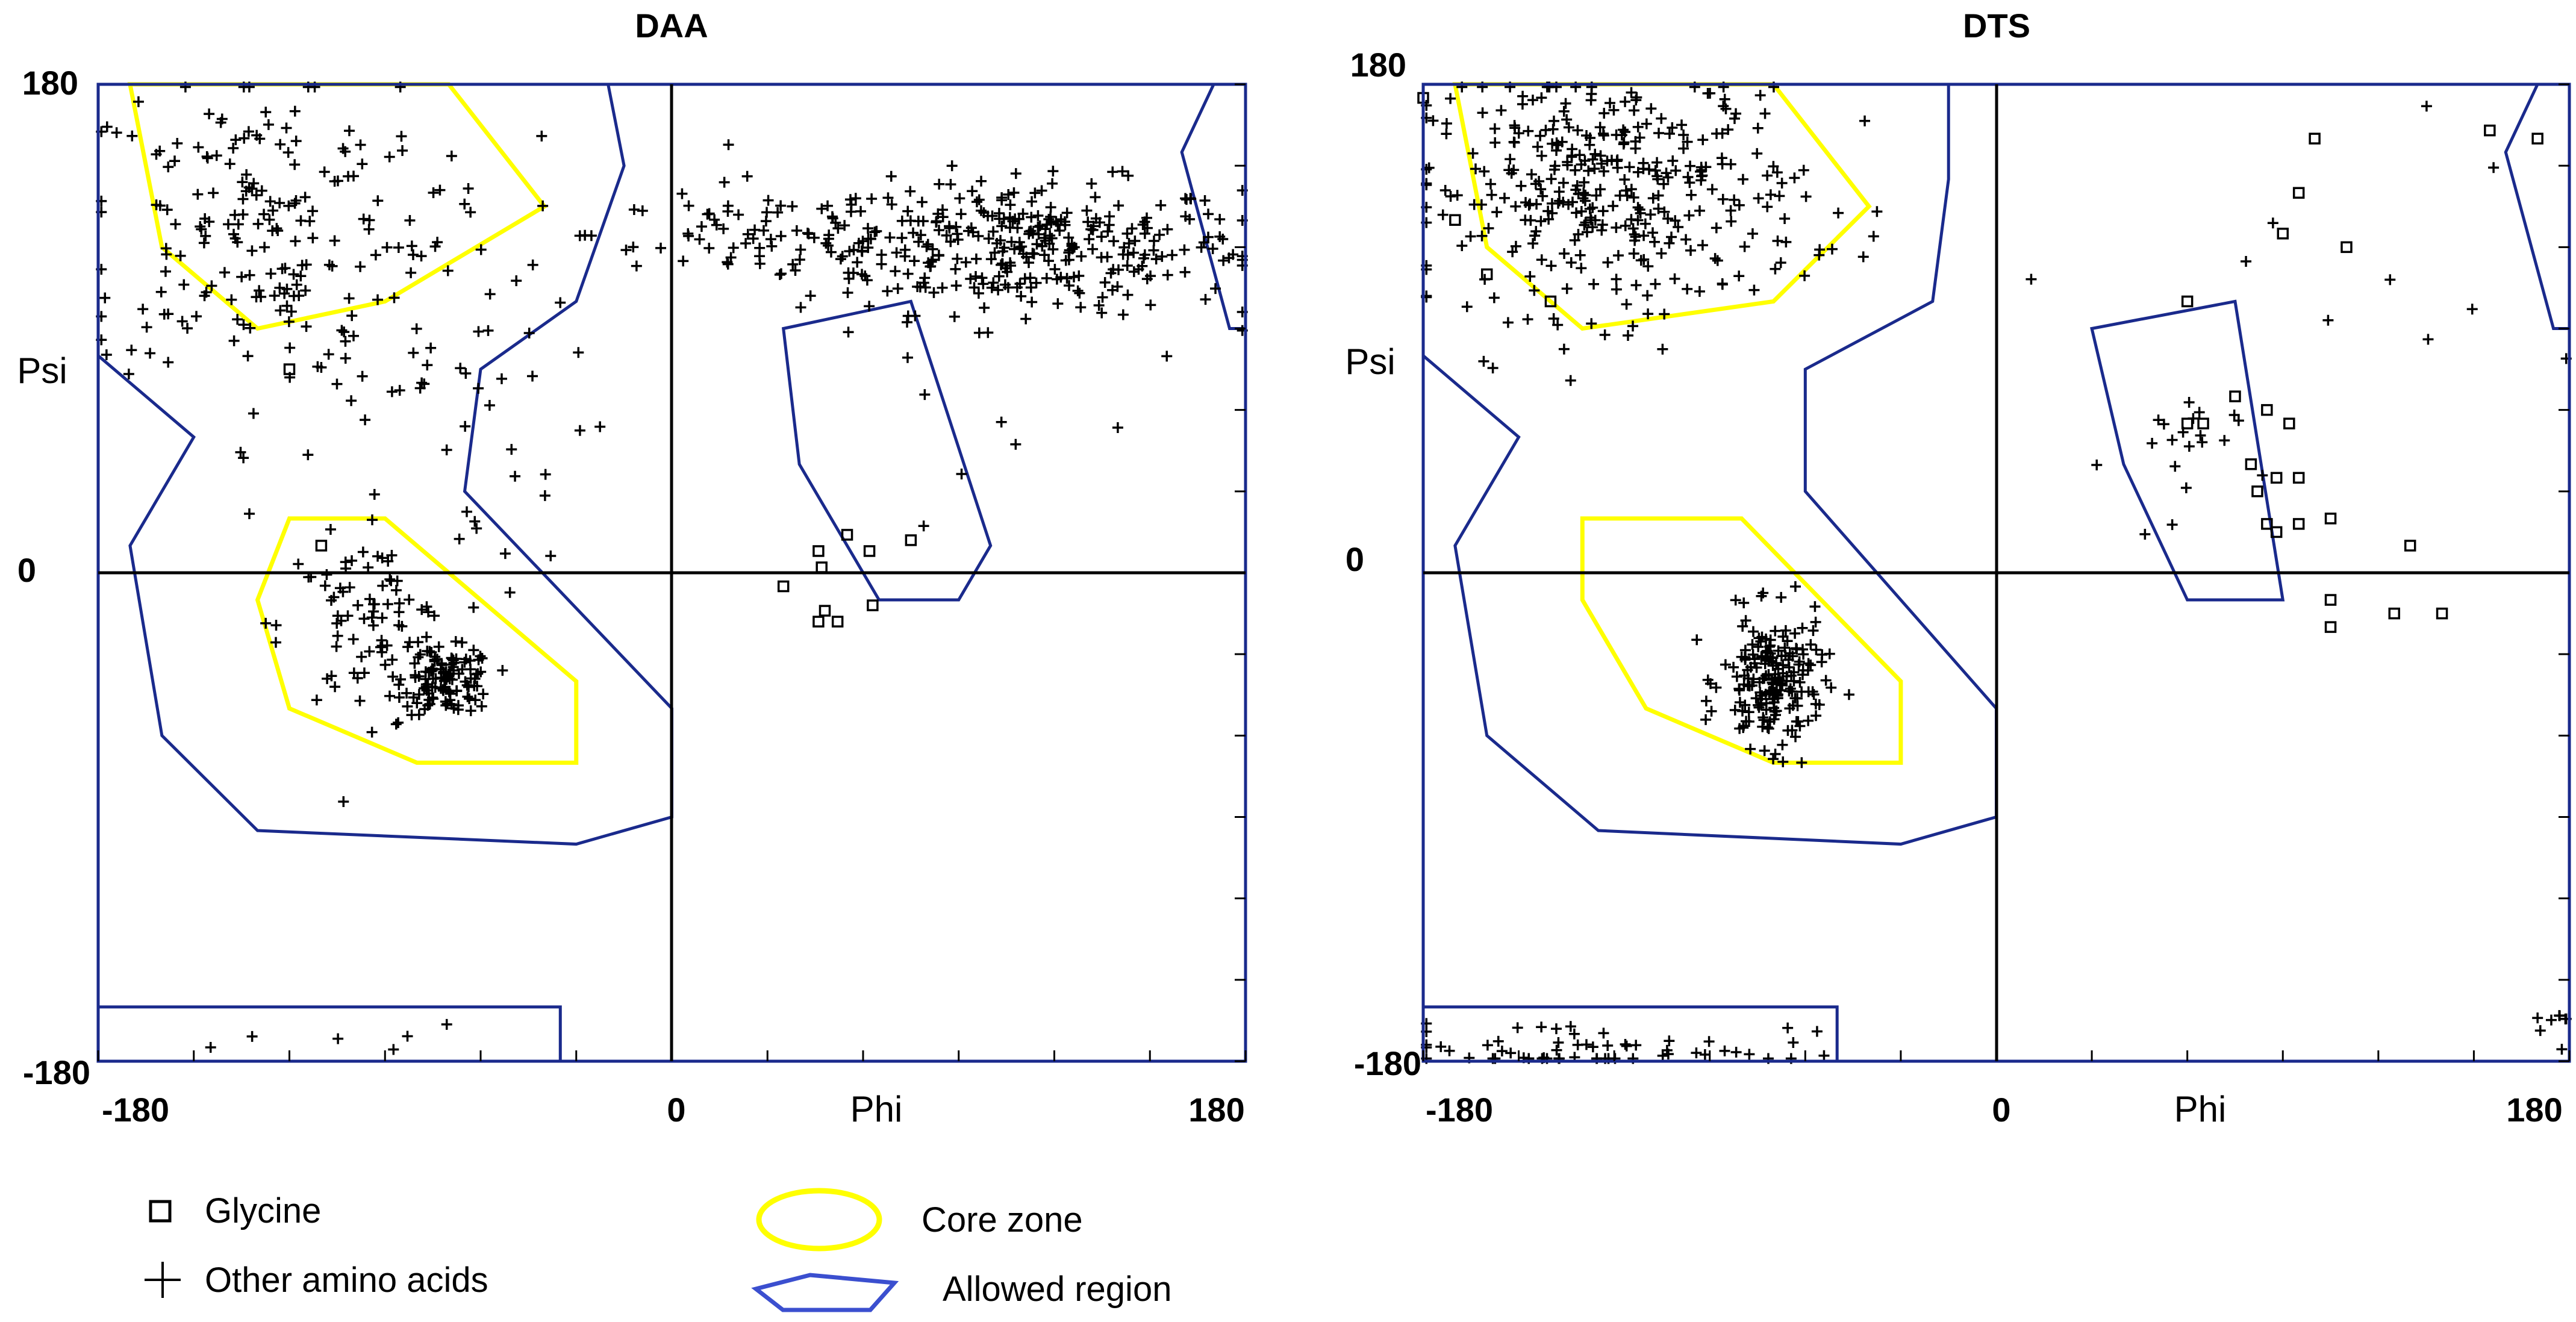 The height and width of the screenshot is (1322, 2576). I want to click on y-tick-label: 180, so click(1378, 65).